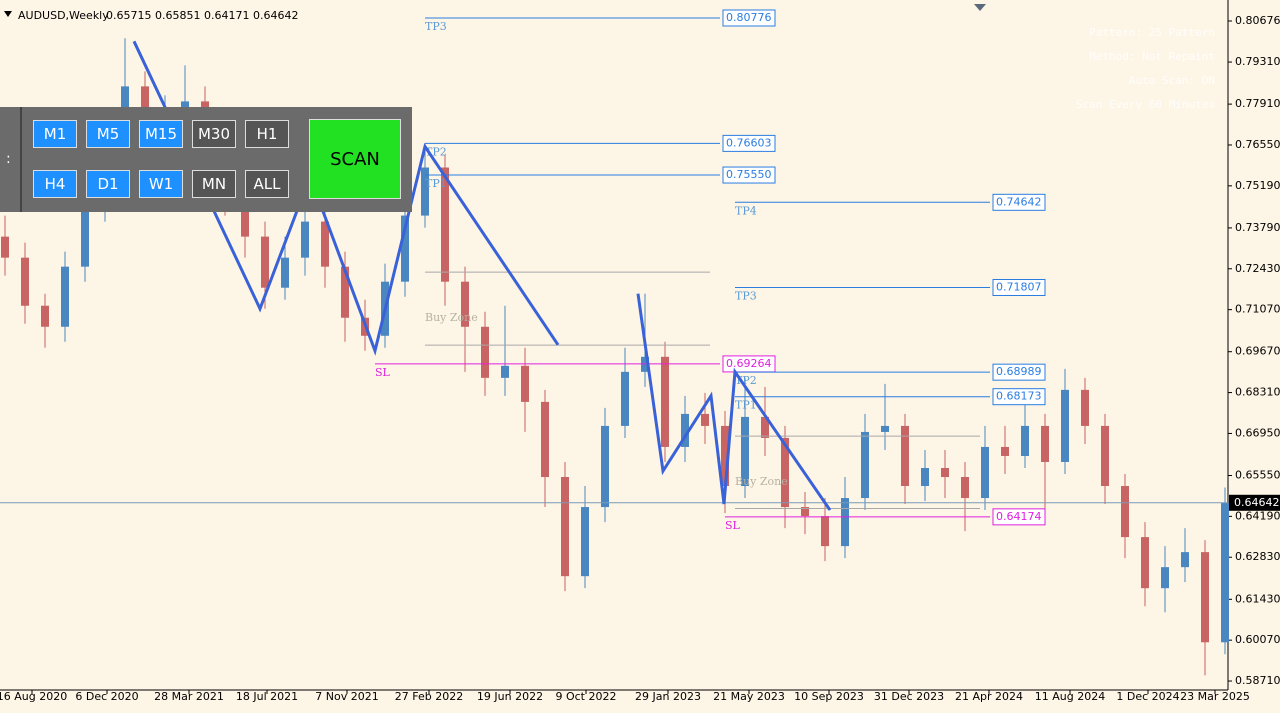 The image size is (1280, 713). I want to click on level-price: 0.75550, so click(749, 174).